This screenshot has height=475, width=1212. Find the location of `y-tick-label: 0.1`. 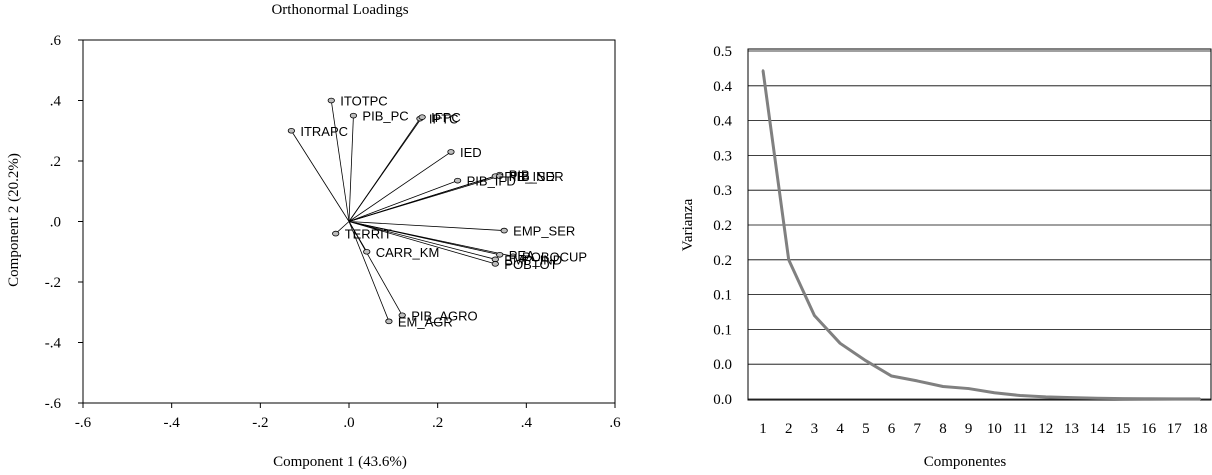

y-tick-label: 0.1 is located at coordinates (722, 330).